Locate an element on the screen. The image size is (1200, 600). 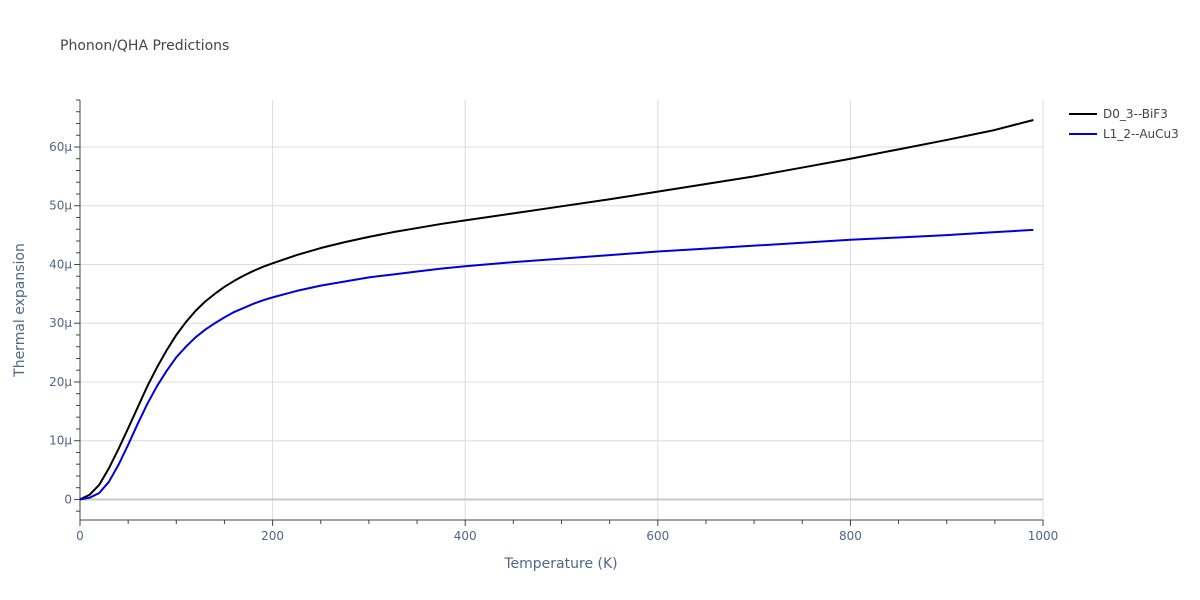
y-tick-label: 30μ is located at coordinates (60, 323).